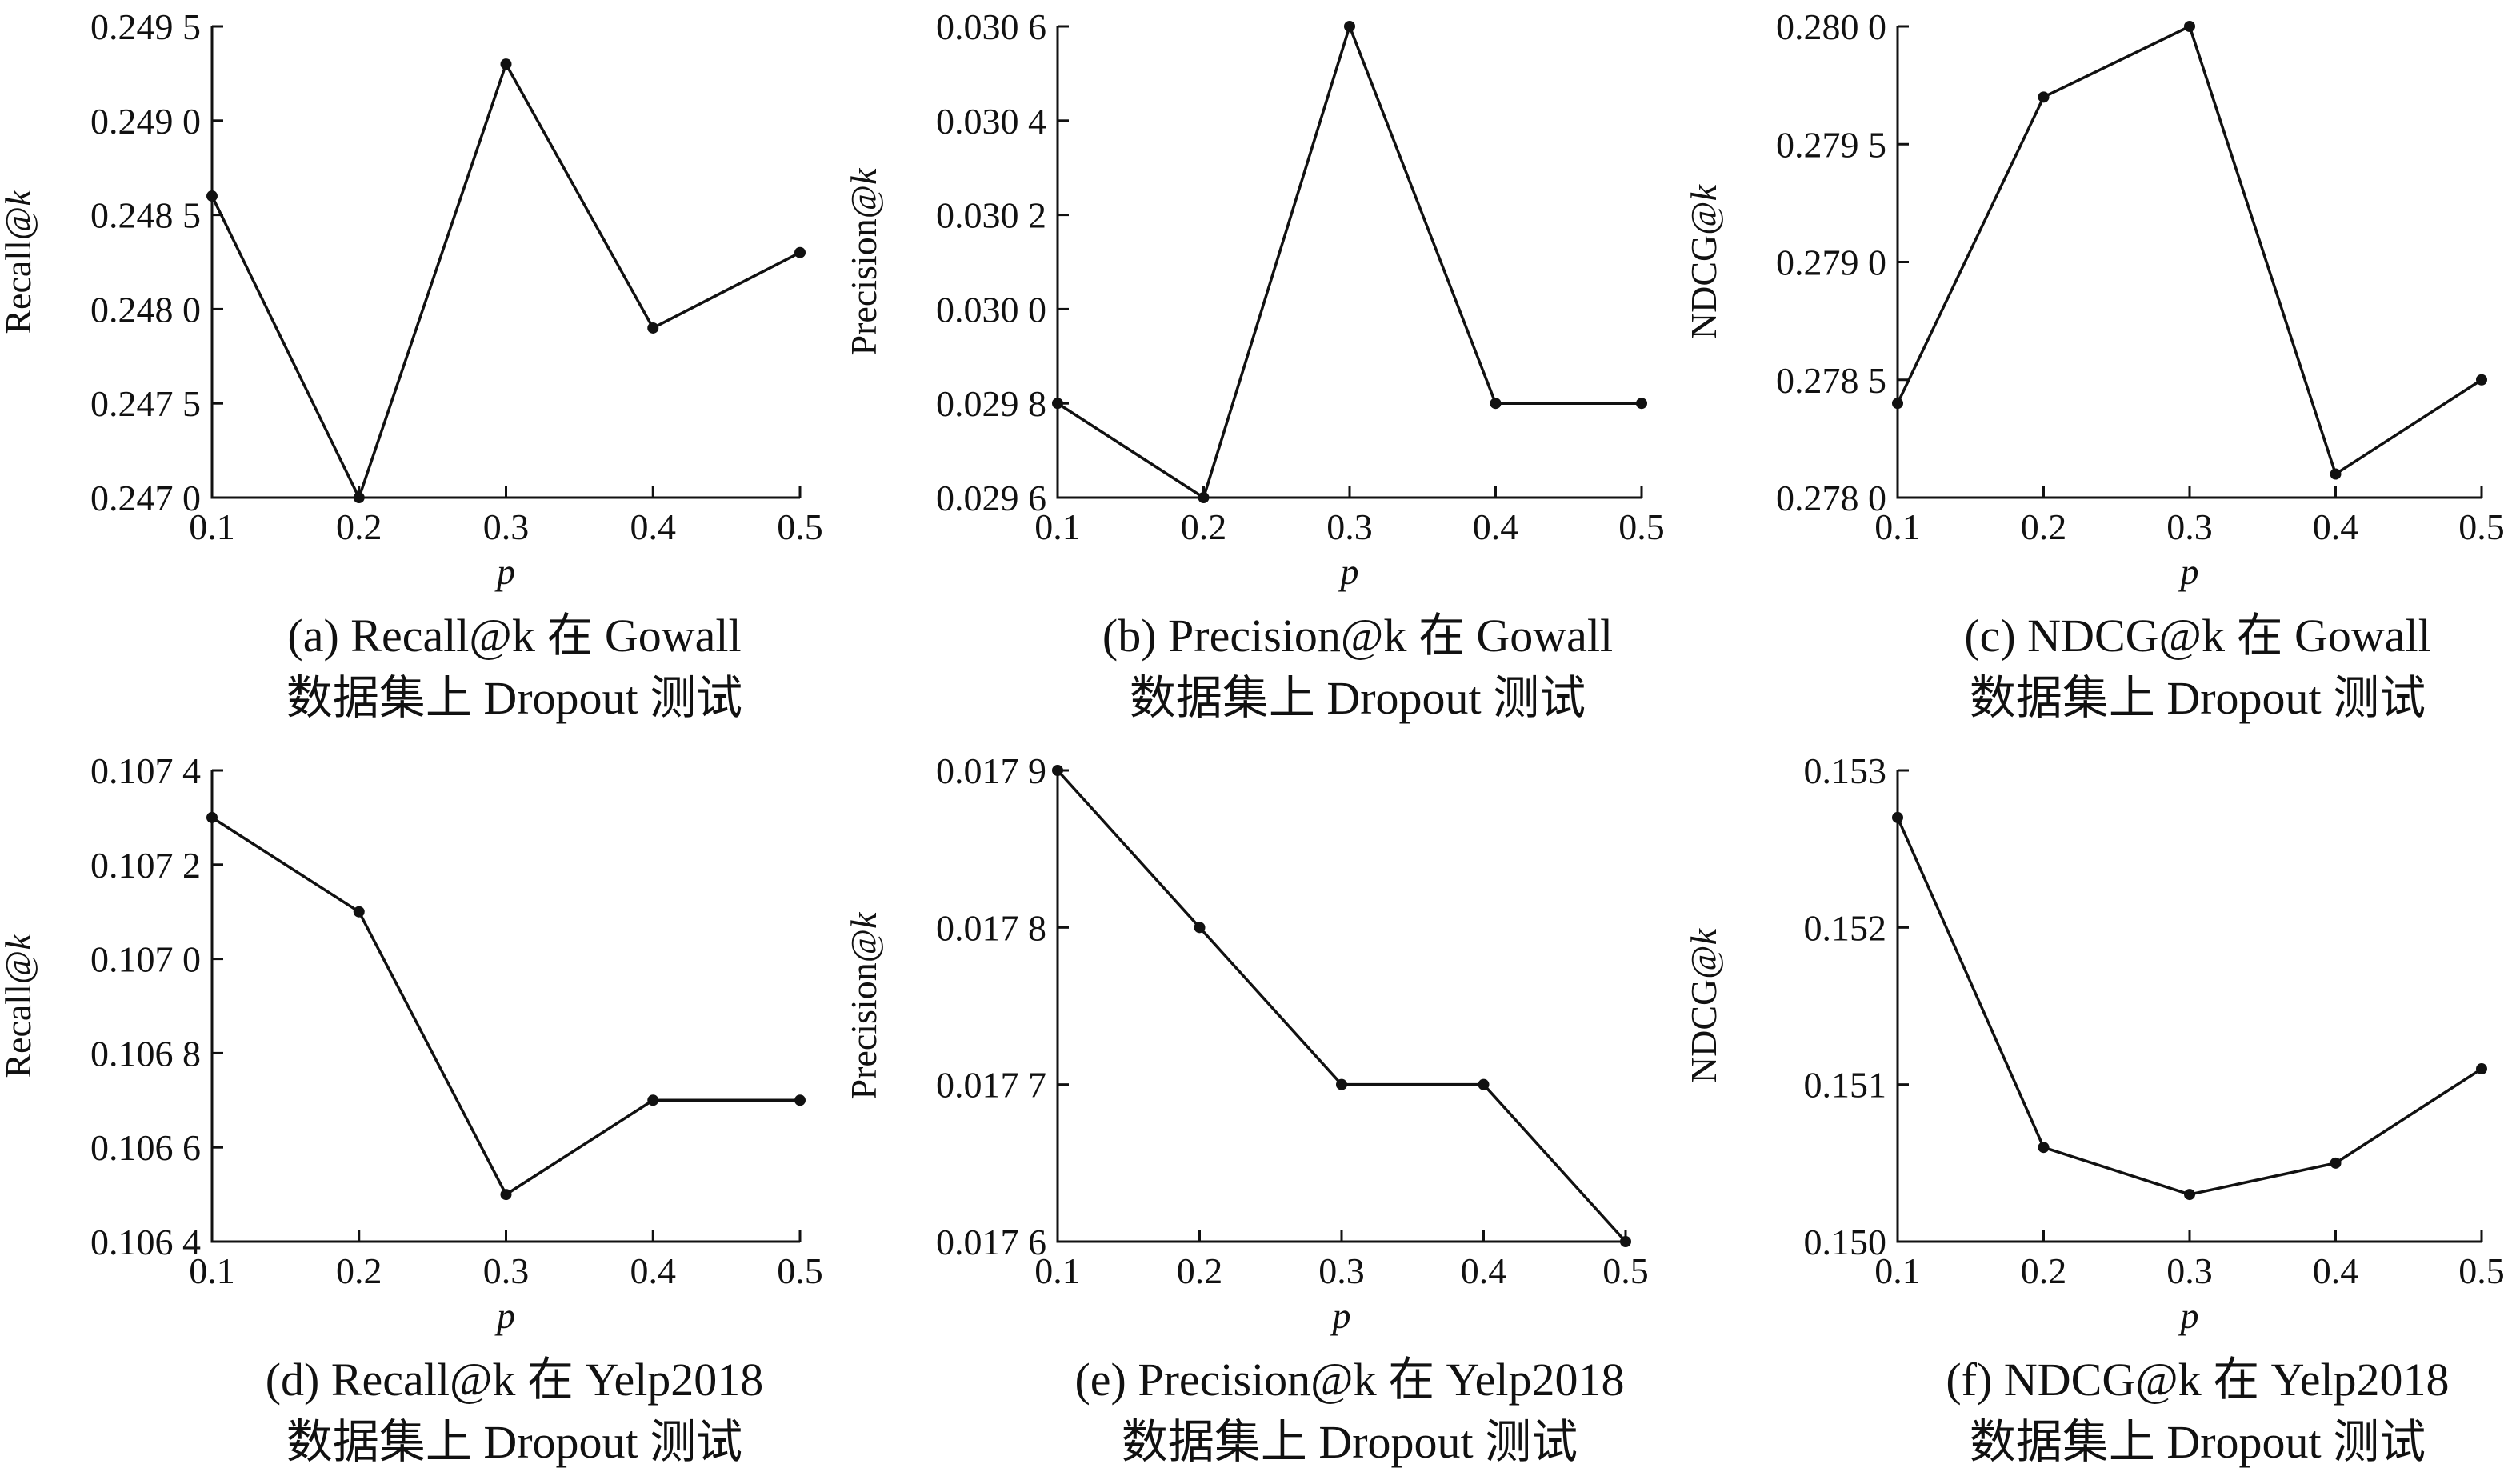 The width and height of the screenshot is (2520, 1484). Describe the element at coordinates (2197, 1442) in the screenshot. I see `chart-f-caption-line2: 数据集上 Dropout 测试` at that location.